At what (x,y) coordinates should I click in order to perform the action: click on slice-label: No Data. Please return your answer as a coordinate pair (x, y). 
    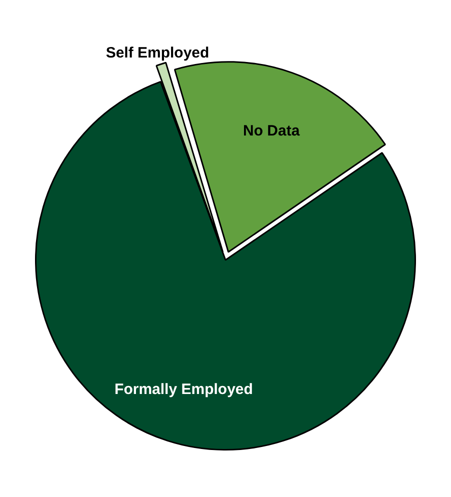
    Looking at the image, I should click on (271, 131).